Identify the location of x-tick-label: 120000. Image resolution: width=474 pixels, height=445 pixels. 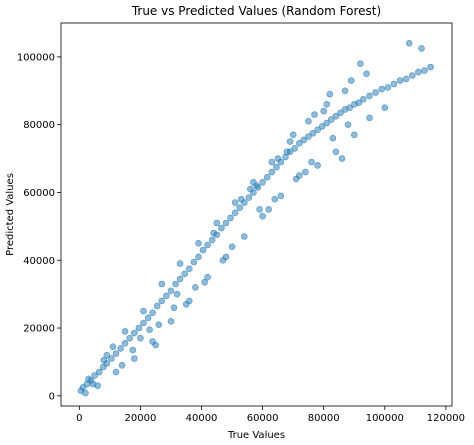
(446, 418).